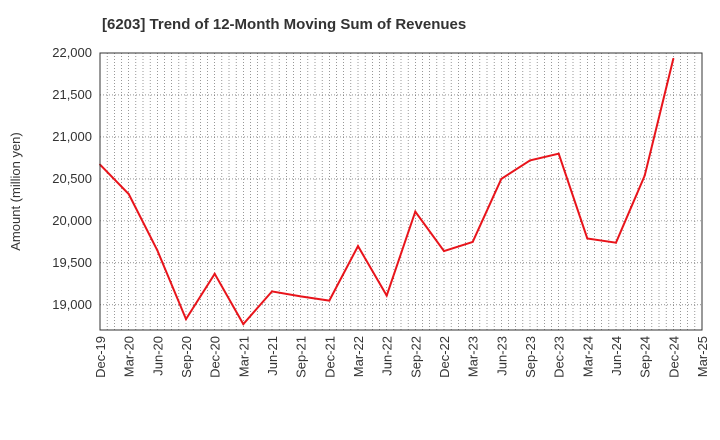 Image resolution: width=720 pixels, height=440 pixels. What do you see at coordinates (72, 304) in the screenshot?
I see `y-tick-label: 19,000` at bounding box center [72, 304].